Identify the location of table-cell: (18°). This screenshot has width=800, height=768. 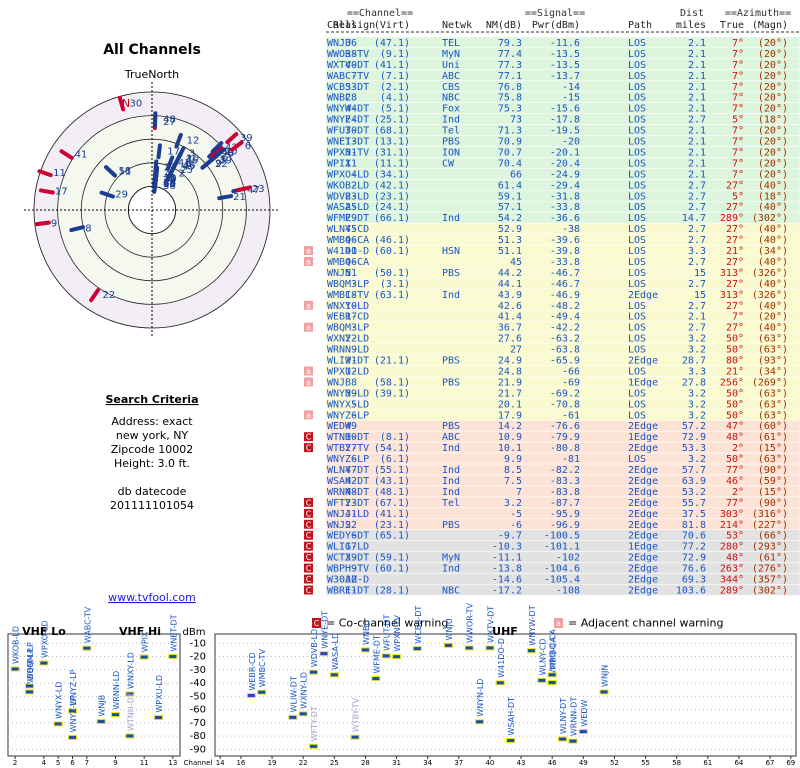
(773, 120).